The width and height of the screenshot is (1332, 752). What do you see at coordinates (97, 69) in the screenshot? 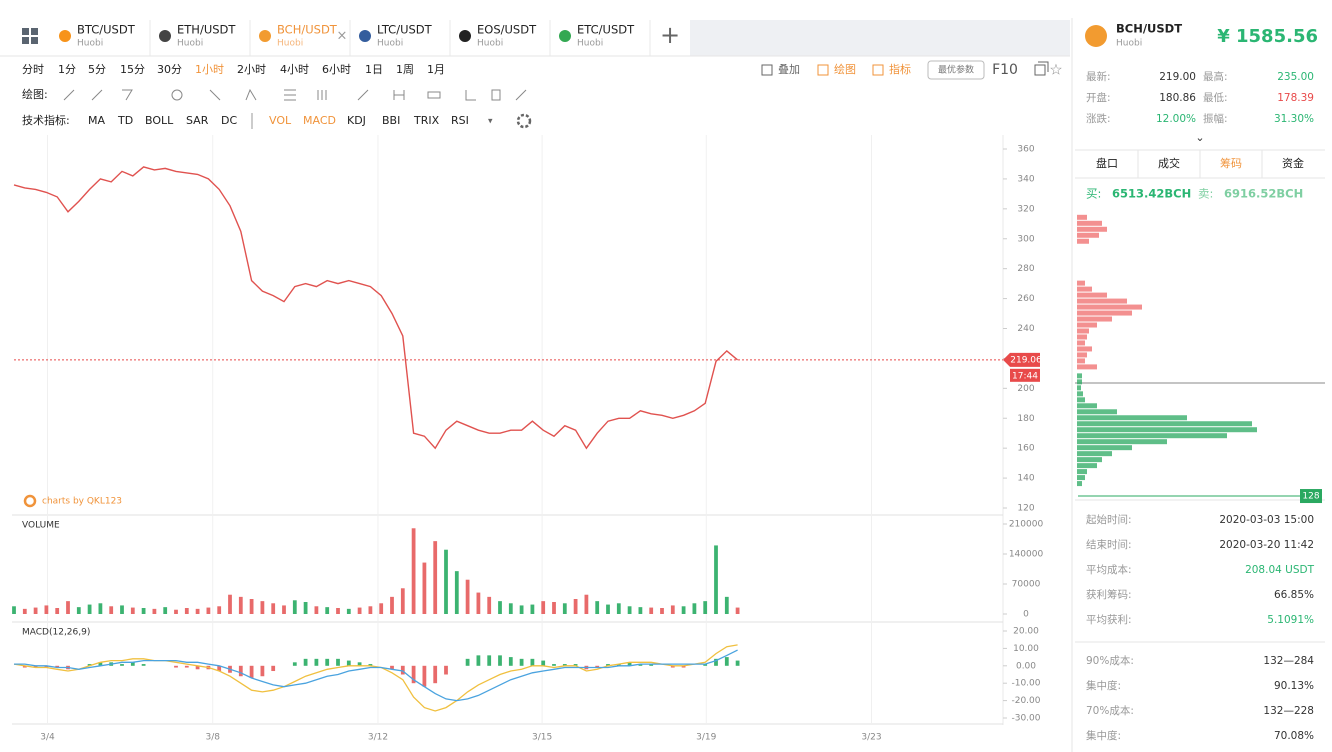
I see `interval: 5分` at bounding box center [97, 69].